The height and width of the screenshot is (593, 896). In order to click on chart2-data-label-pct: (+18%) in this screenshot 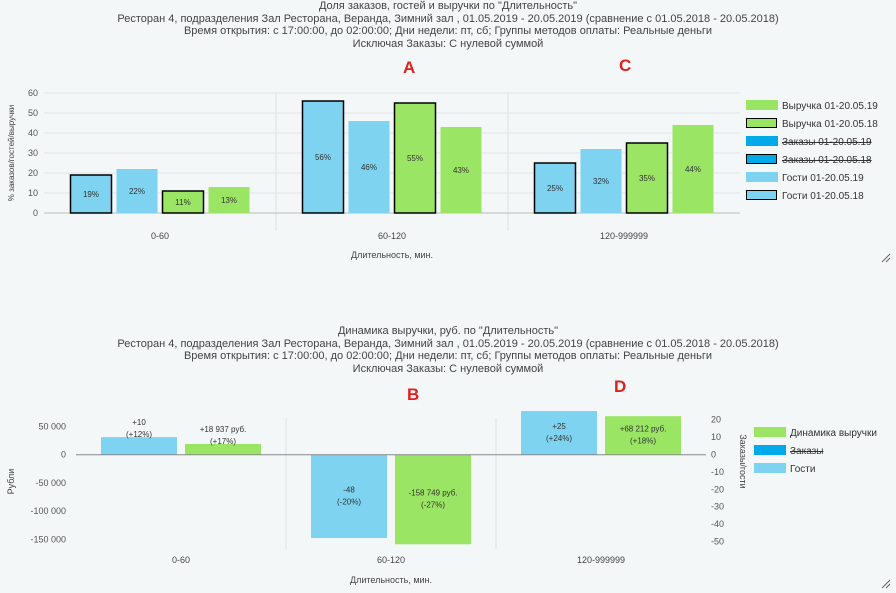, I will do `click(643, 440)`.